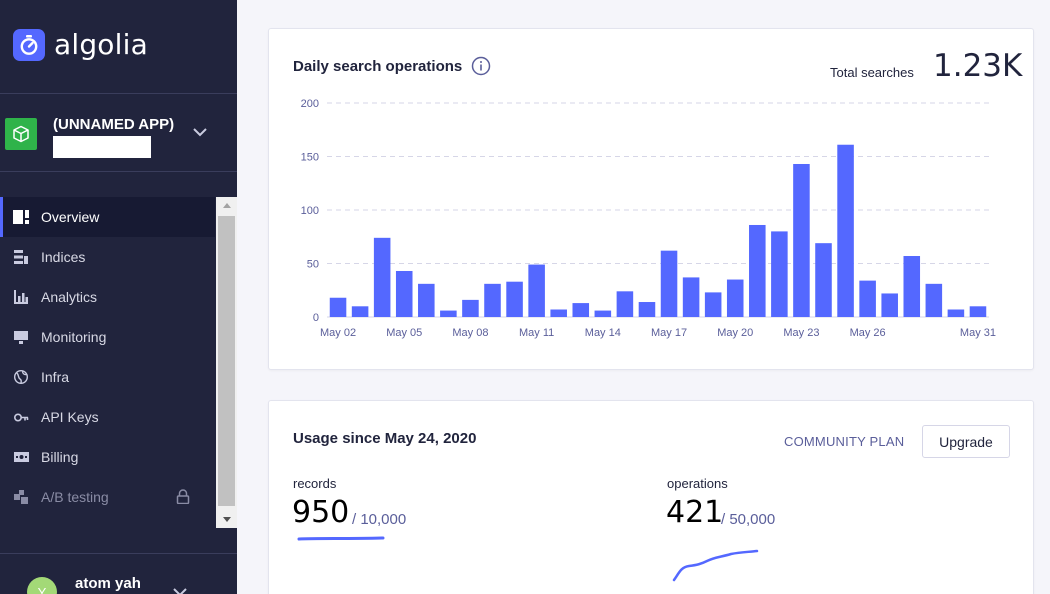  Describe the element at coordinates (21, 297) in the screenshot. I see `analytics-icon` at that location.